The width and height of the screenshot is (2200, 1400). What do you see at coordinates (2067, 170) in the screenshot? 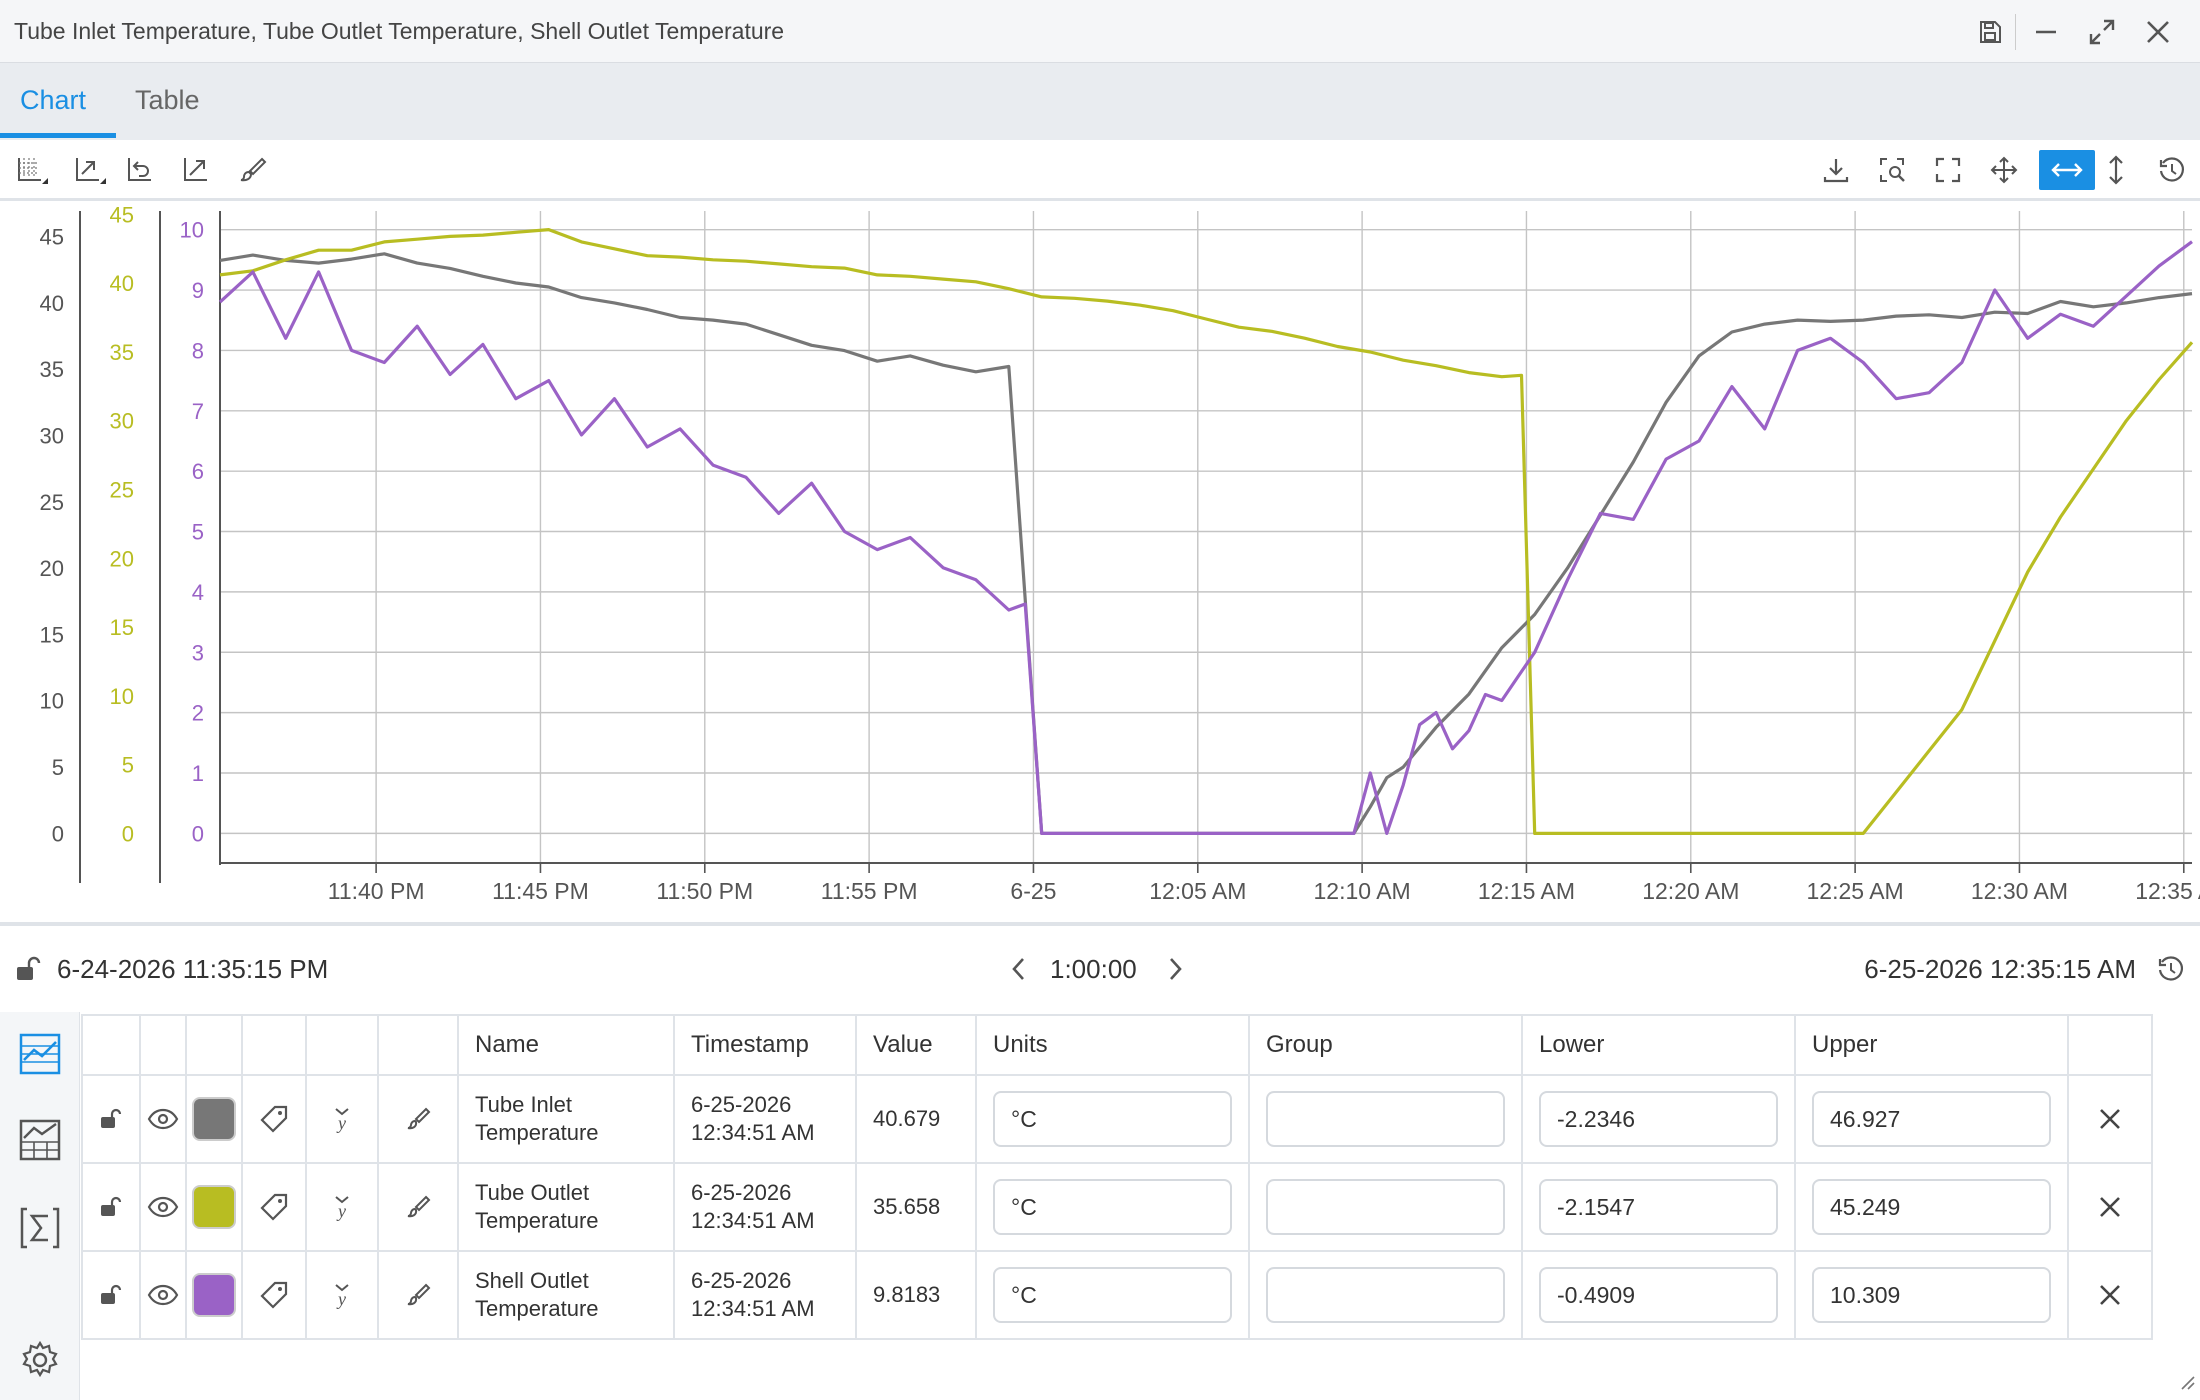
I see `horizontal-scale-icon` at bounding box center [2067, 170].